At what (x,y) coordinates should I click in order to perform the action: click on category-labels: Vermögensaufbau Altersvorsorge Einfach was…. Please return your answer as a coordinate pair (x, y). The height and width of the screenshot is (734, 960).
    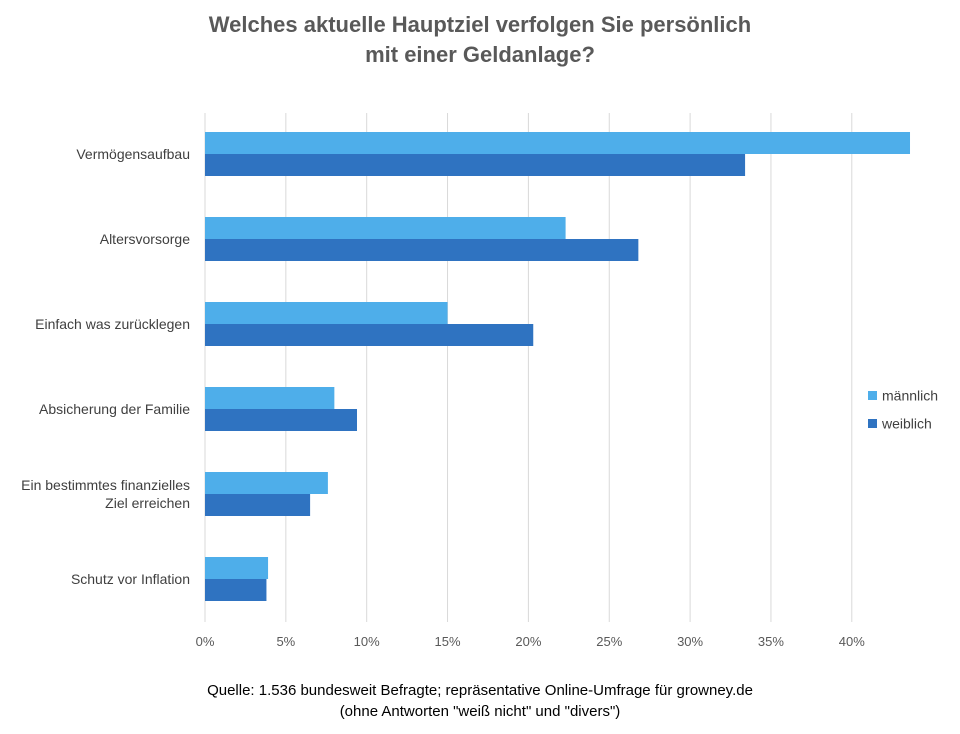
    Looking at the image, I should click on (105, 366).